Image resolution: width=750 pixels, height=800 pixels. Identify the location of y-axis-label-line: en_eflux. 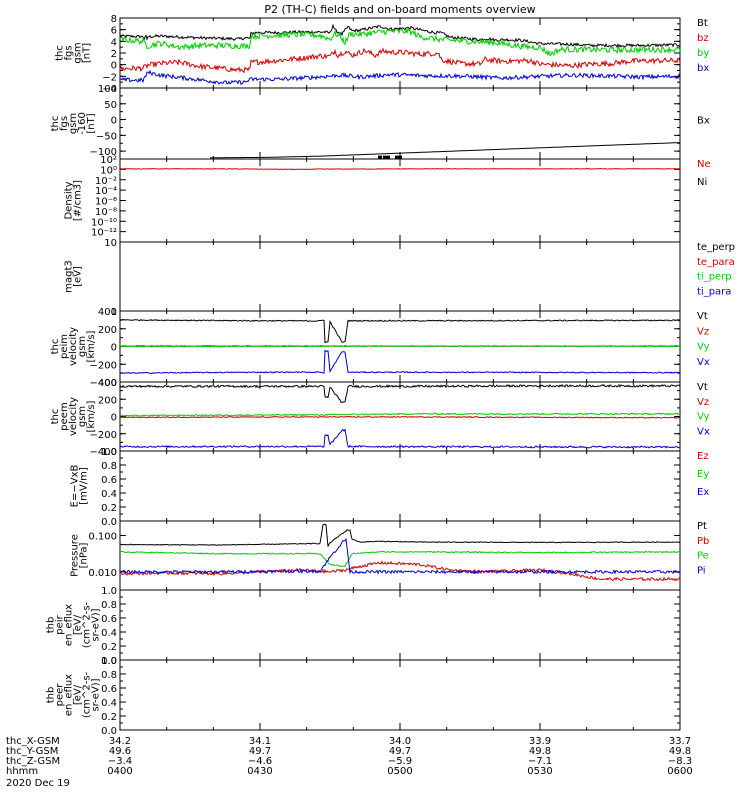
(69, 625).